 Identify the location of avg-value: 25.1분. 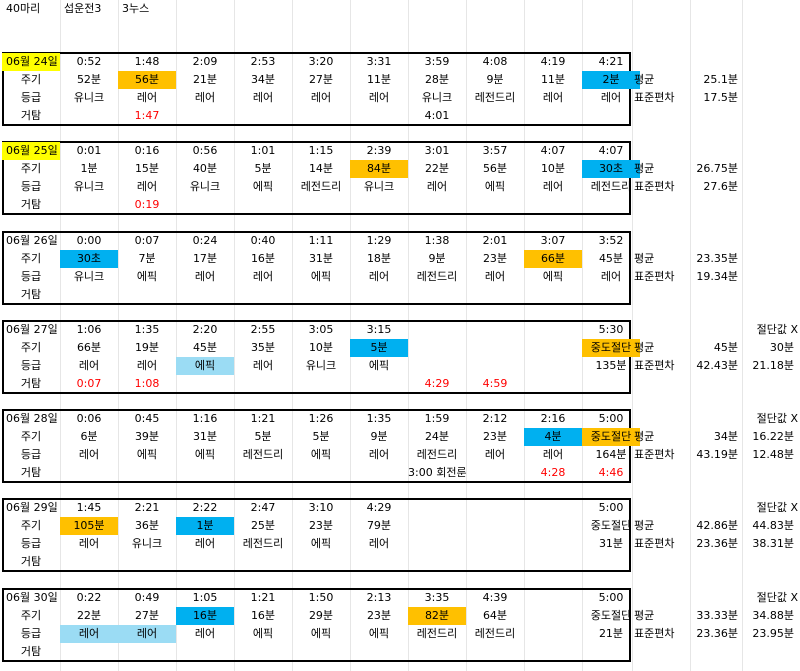
(720, 79).